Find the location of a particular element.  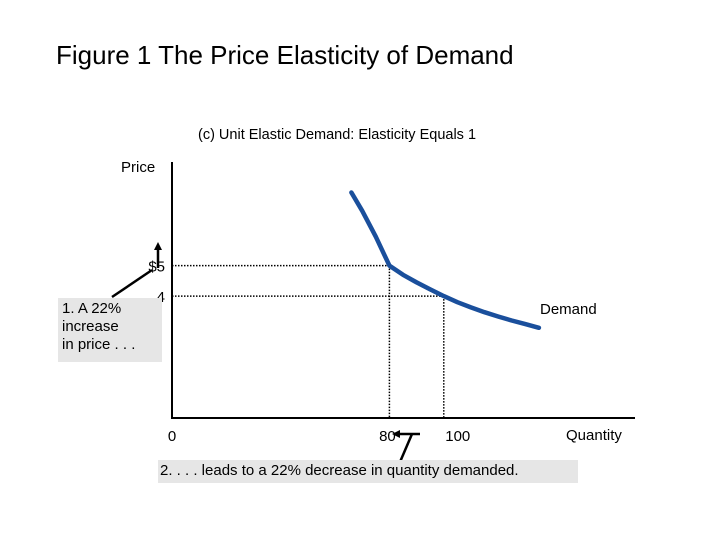

x-tick-label-0: 0 is located at coordinates (172, 436).